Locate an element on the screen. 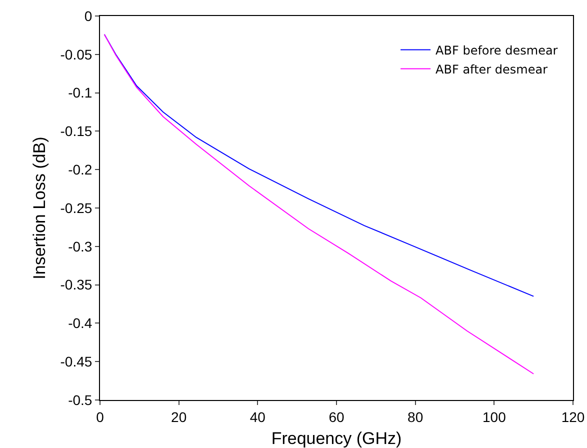 The height and width of the screenshot is (448, 587). x-tick-label: 60 is located at coordinates (336, 416).